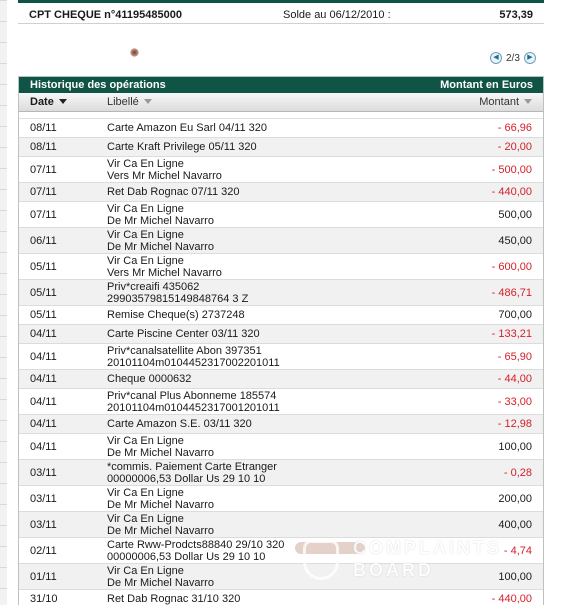 This screenshot has height=605, width=567. I want to click on column-header-row: Date Libellé Montant, so click(281, 102).